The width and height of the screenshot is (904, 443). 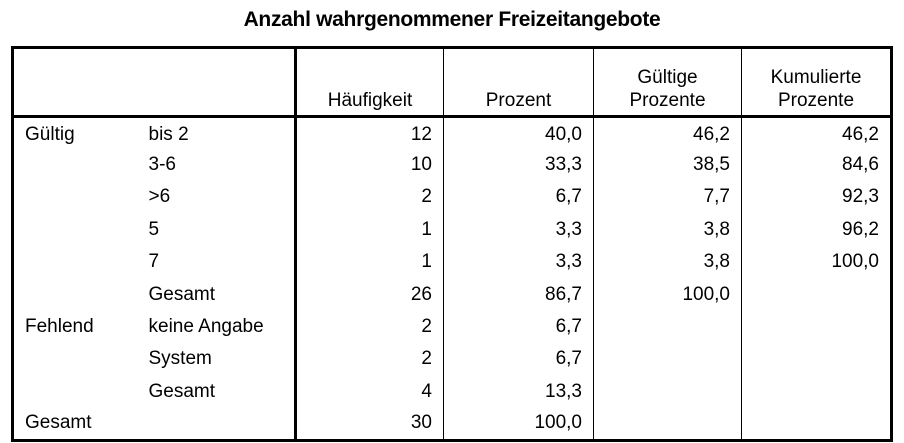 What do you see at coordinates (518, 424) in the screenshot?
I see `percent-cell: 100,0` at bounding box center [518, 424].